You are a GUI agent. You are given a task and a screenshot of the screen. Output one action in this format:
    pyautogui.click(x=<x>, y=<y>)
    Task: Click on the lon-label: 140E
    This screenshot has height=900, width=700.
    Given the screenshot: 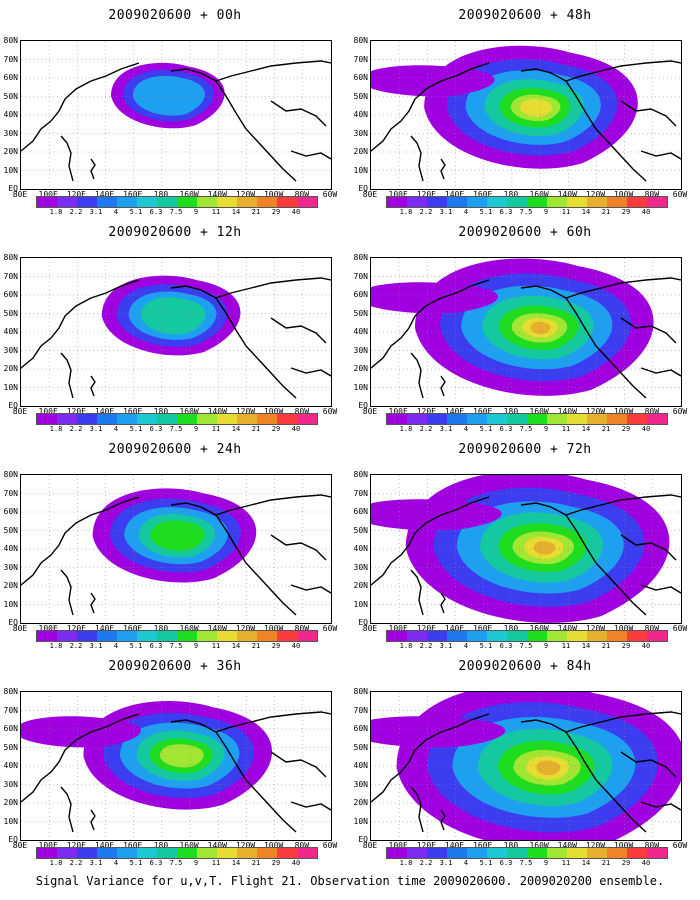 What is the action you would take?
    pyautogui.click(x=454, y=628)
    